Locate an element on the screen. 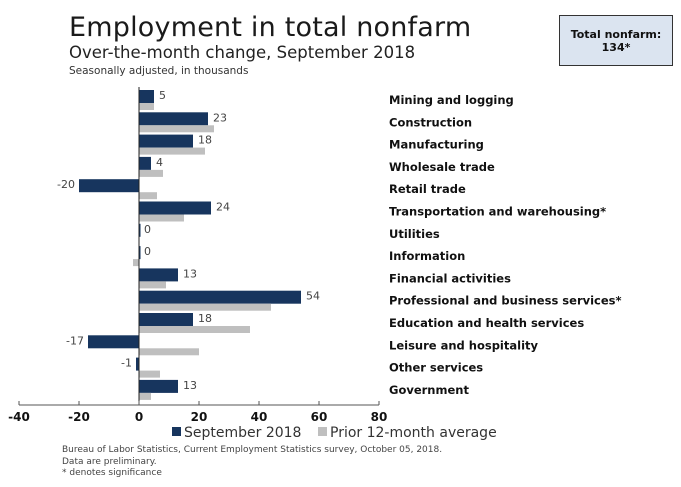 The width and height of the screenshot is (681, 487). legend-label-september: September 2018 is located at coordinates (242, 433).